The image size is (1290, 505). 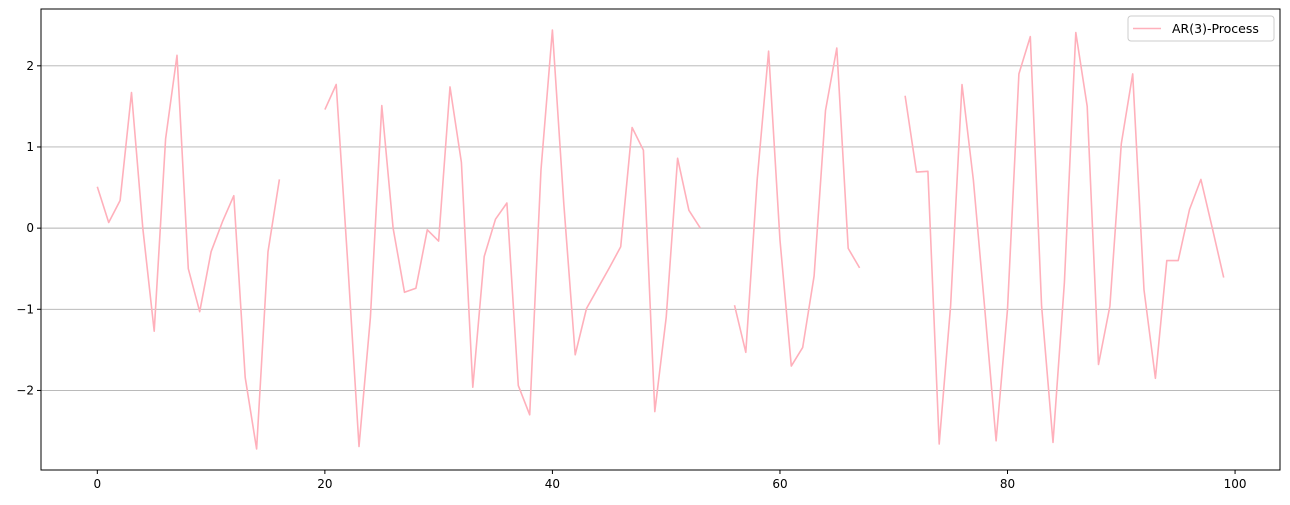 I want to click on legend-box, so click(x=1201, y=28).